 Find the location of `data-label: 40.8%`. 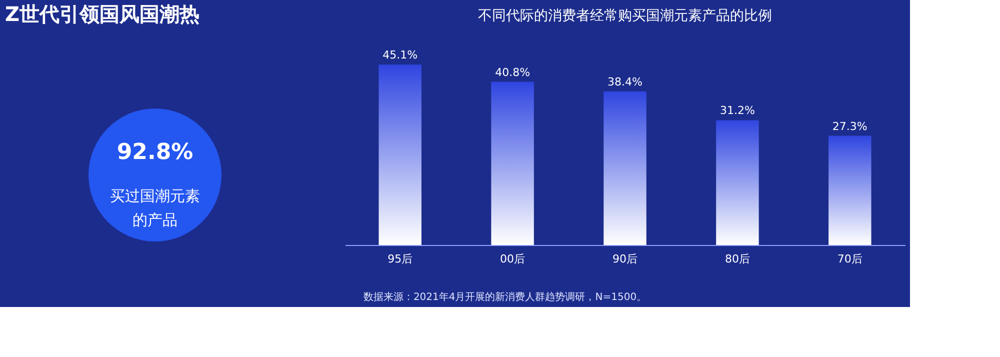

data-label: 40.8% is located at coordinates (512, 72).